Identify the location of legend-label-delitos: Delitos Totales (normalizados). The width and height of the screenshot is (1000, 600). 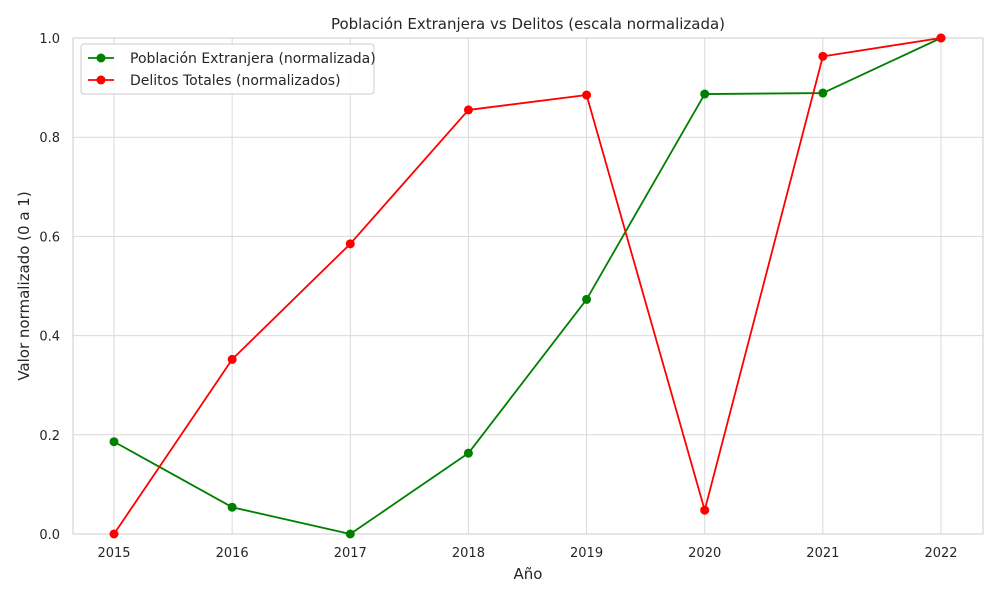
(235, 81).